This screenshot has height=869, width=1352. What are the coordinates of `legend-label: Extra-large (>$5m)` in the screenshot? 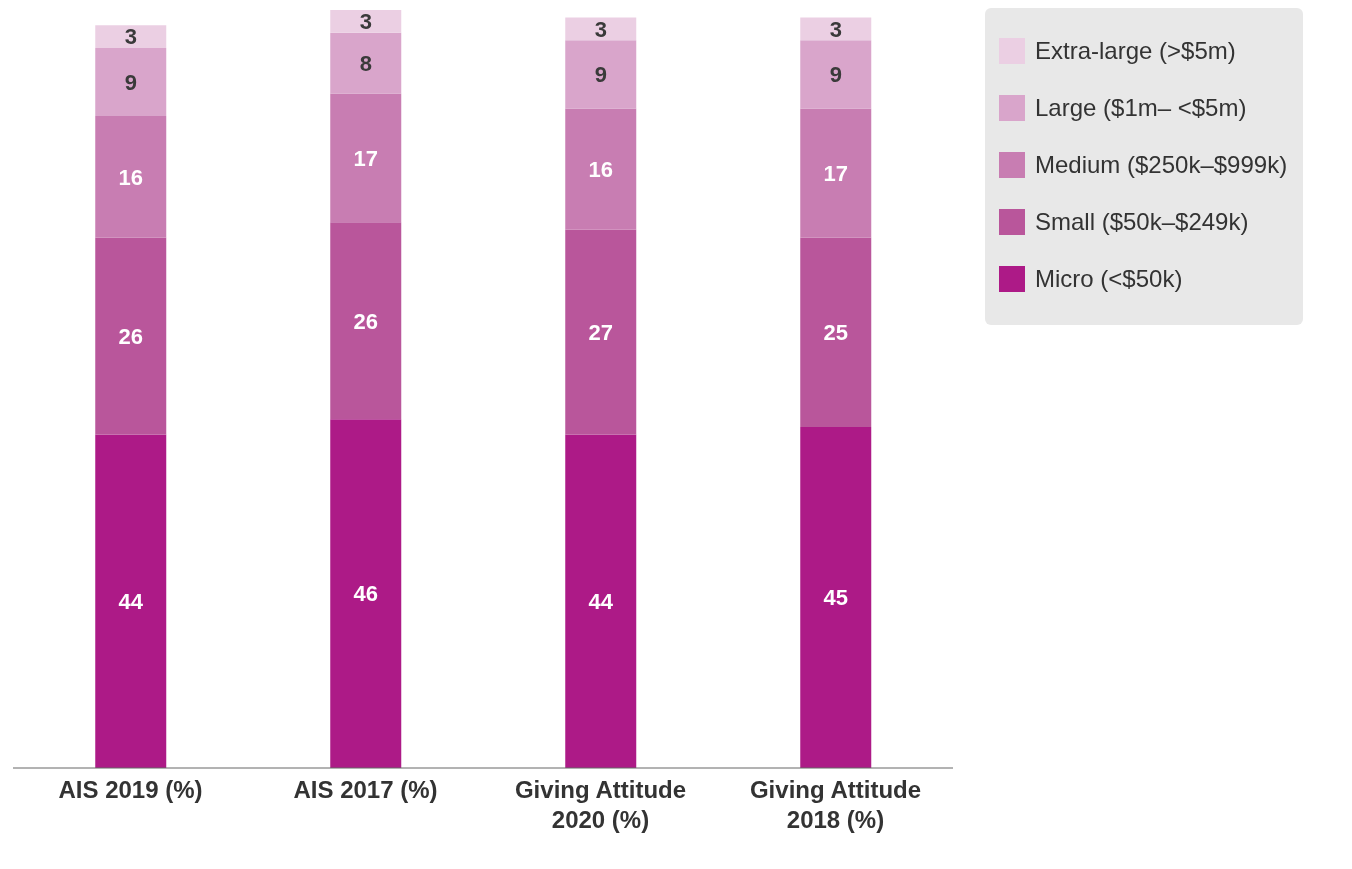 It's located at (1135, 50).